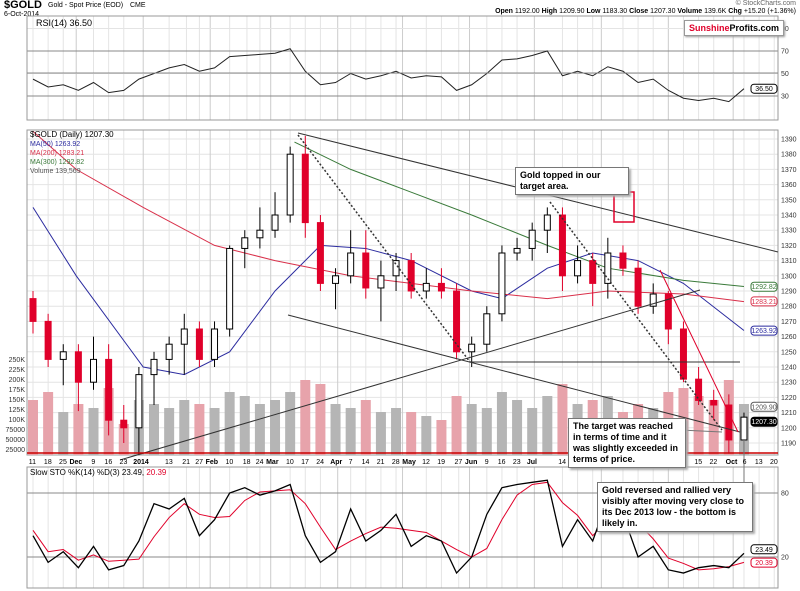 This screenshot has width=800, height=591. What do you see at coordinates (108, 462) in the screenshot?
I see `date-tick-label: 16` at bounding box center [108, 462].